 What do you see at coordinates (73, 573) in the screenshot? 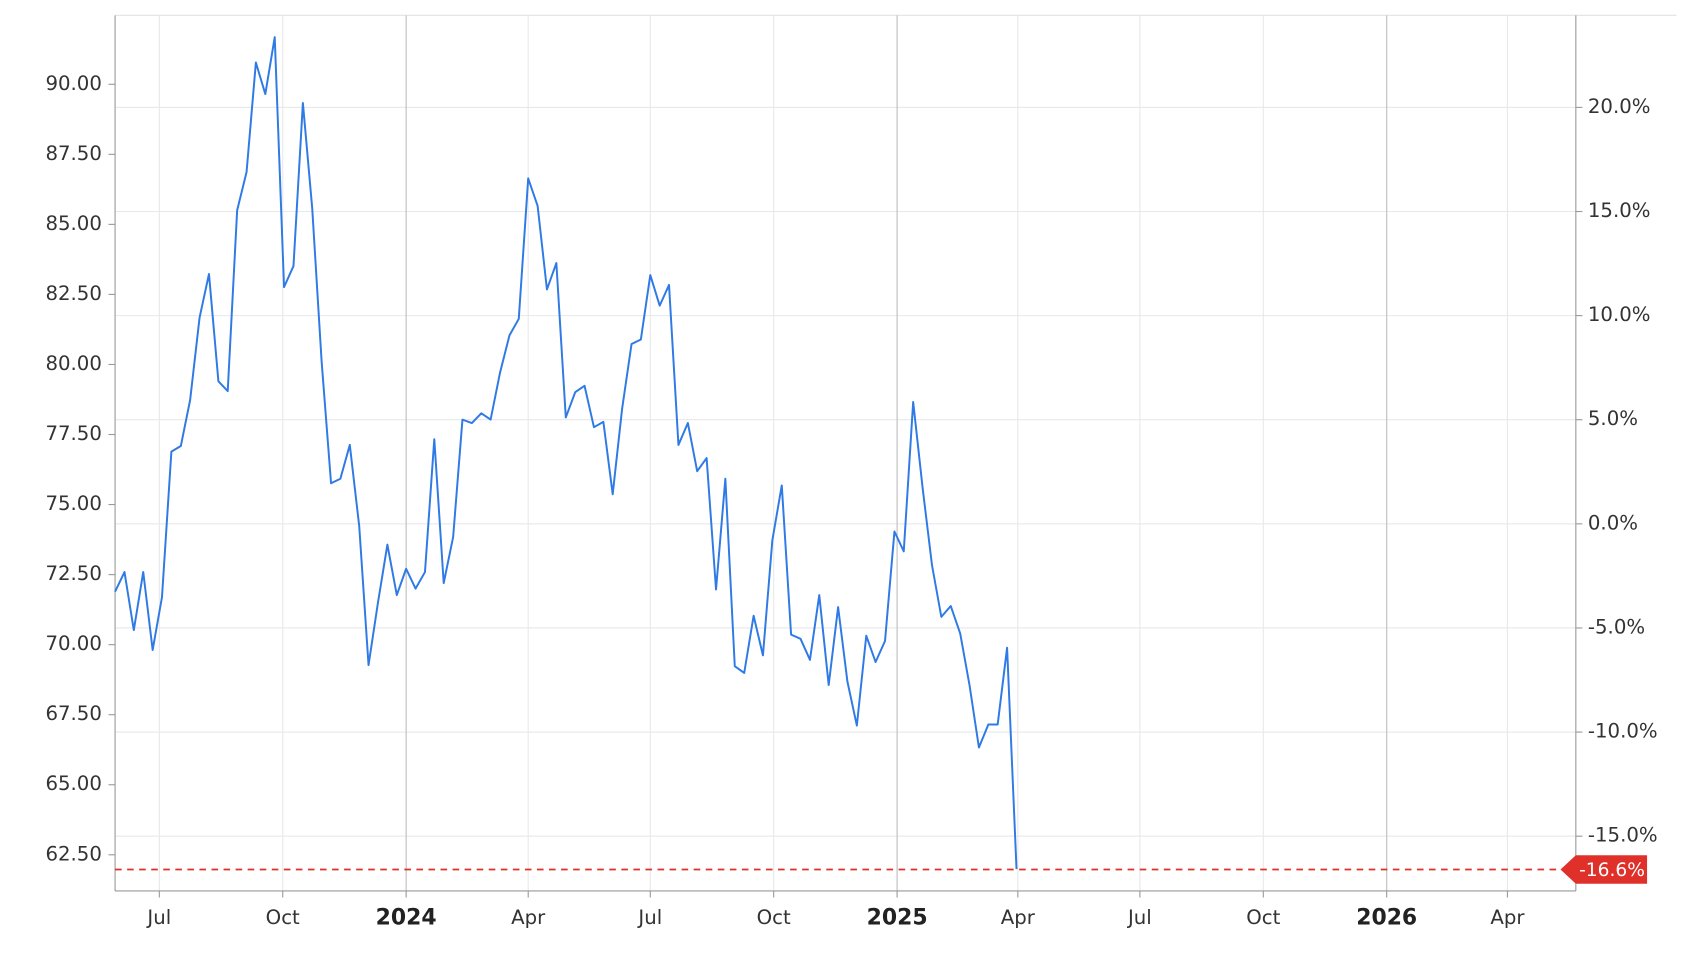
I see `y-tick-label: 72.50` at bounding box center [73, 573].